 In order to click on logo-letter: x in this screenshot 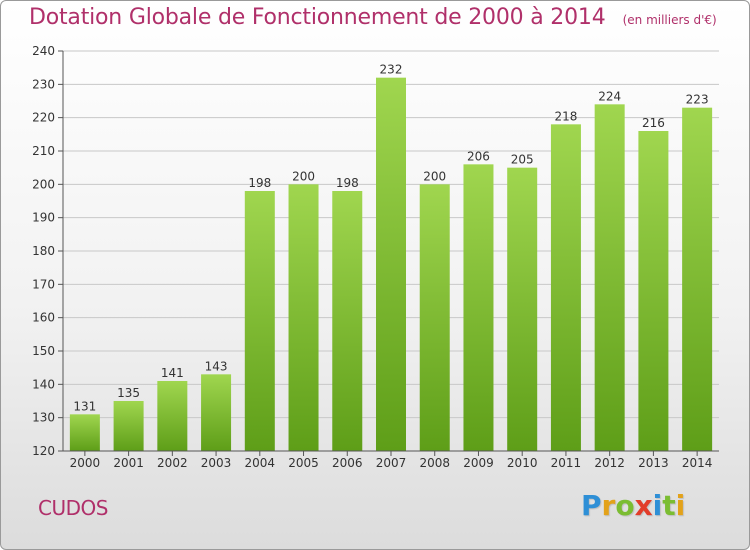, I will do `click(643, 505)`.